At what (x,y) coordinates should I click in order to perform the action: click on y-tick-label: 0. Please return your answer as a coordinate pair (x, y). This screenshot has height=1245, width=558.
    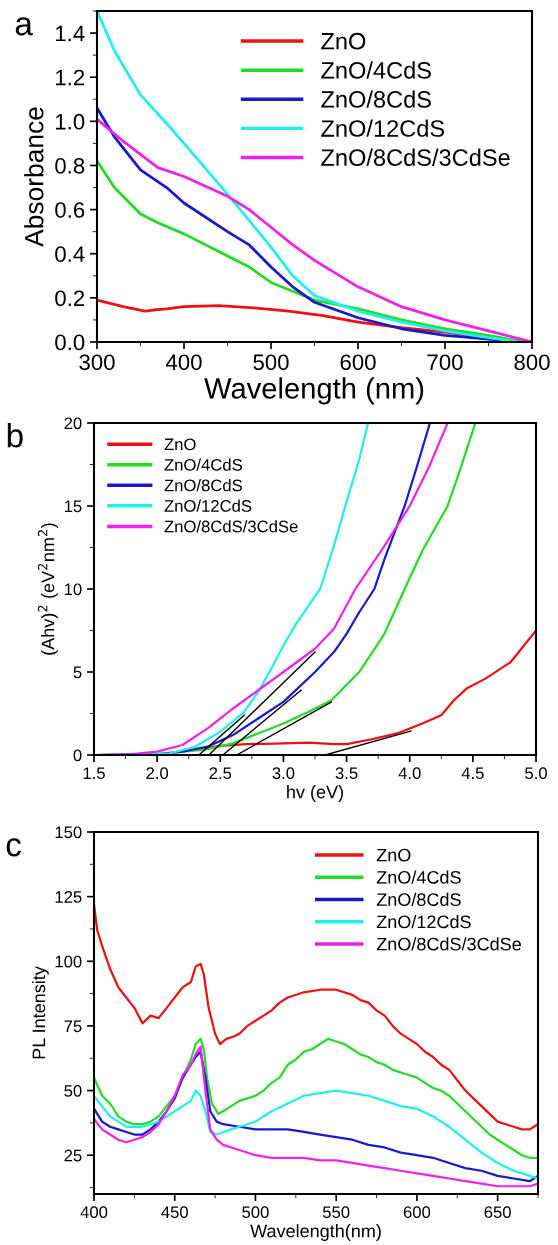
    Looking at the image, I should click on (77, 755).